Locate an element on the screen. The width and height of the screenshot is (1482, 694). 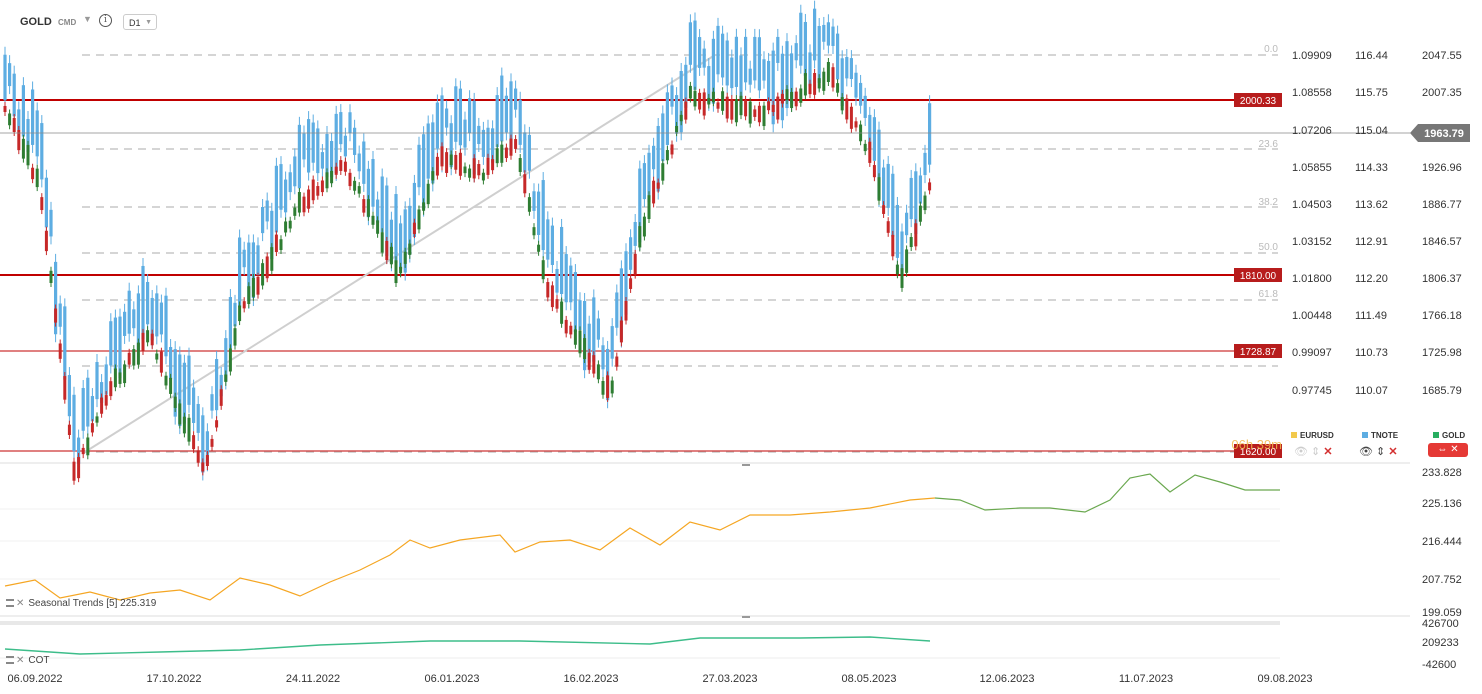
seasonal-name: Trends is located at coordinates (88, 603).